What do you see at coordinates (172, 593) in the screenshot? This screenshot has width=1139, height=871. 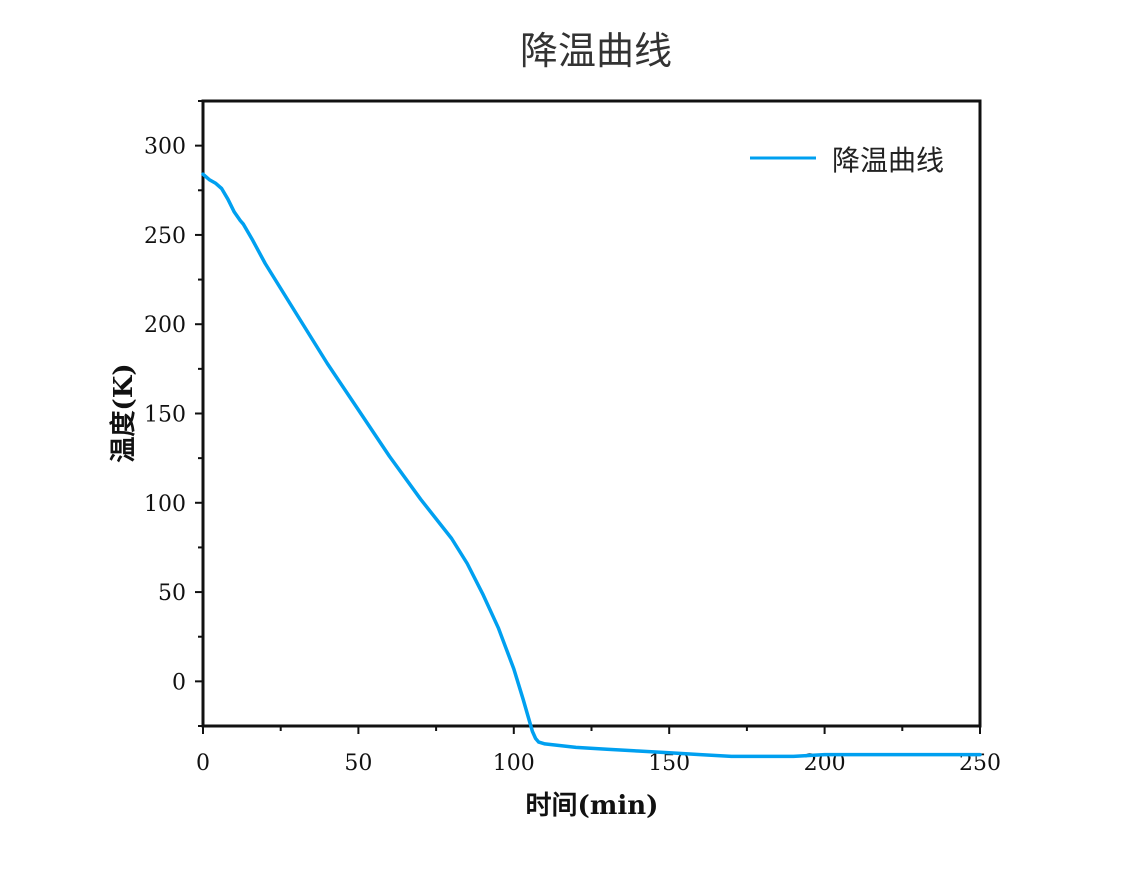 I see `y-tick-label: 50` at bounding box center [172, 593].